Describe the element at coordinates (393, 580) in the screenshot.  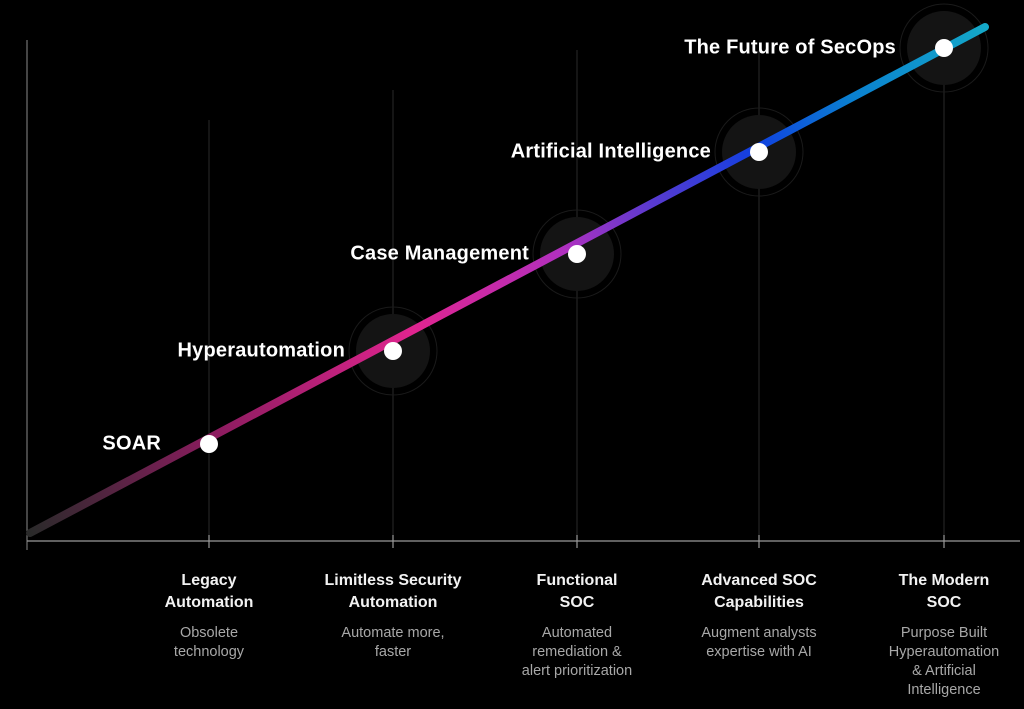
I see `stage-title-line: Limitless Security` at that location.